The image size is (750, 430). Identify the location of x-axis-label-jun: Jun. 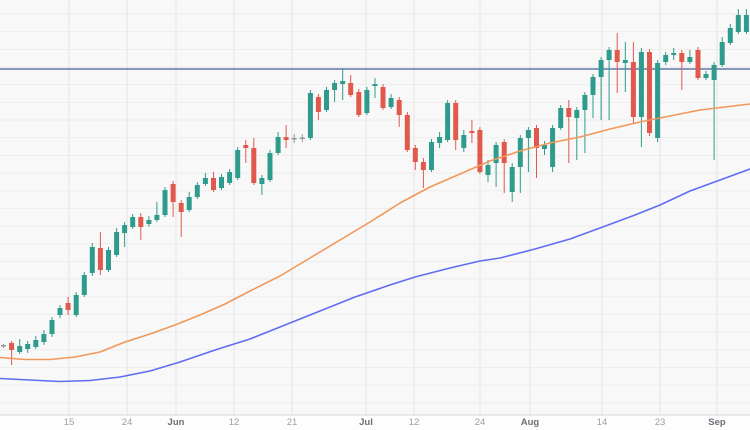
(176, 422).